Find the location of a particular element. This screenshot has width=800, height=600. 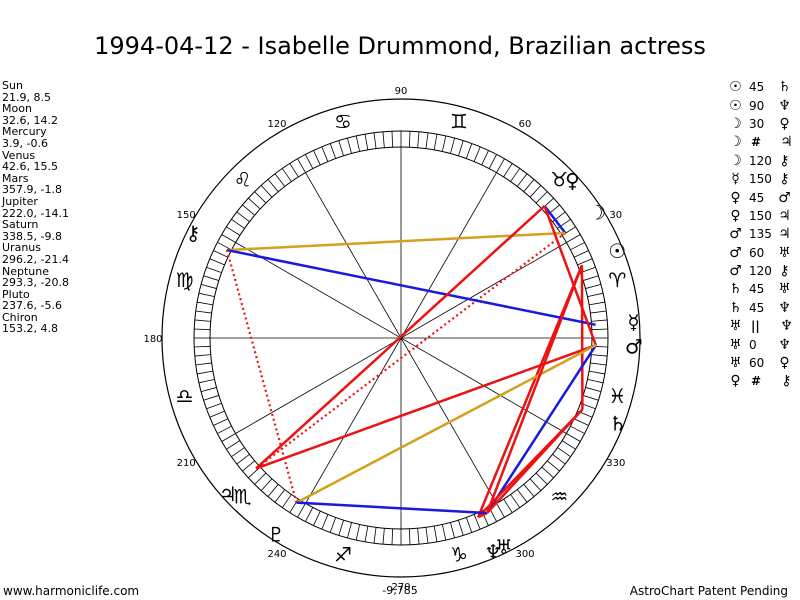

aspect-planet-1-icon: ♂ is located at coordinates (735, 252).